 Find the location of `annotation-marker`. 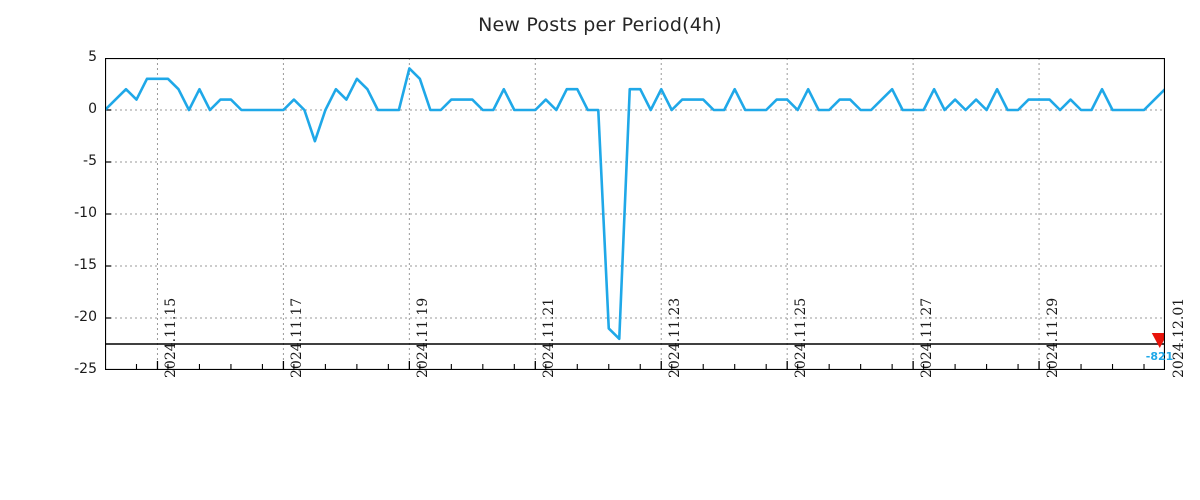

annotation-marker is located at coordinates (1158, 340).